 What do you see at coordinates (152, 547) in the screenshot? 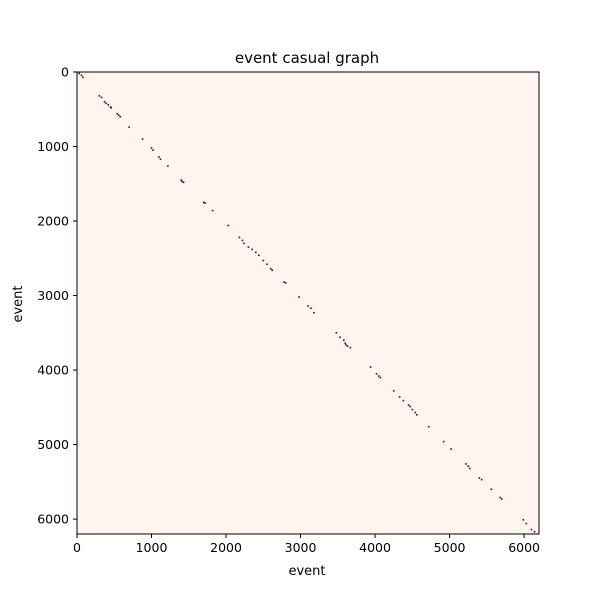
I see `x-tick-label: 1000` at bounding box center [152, 547].